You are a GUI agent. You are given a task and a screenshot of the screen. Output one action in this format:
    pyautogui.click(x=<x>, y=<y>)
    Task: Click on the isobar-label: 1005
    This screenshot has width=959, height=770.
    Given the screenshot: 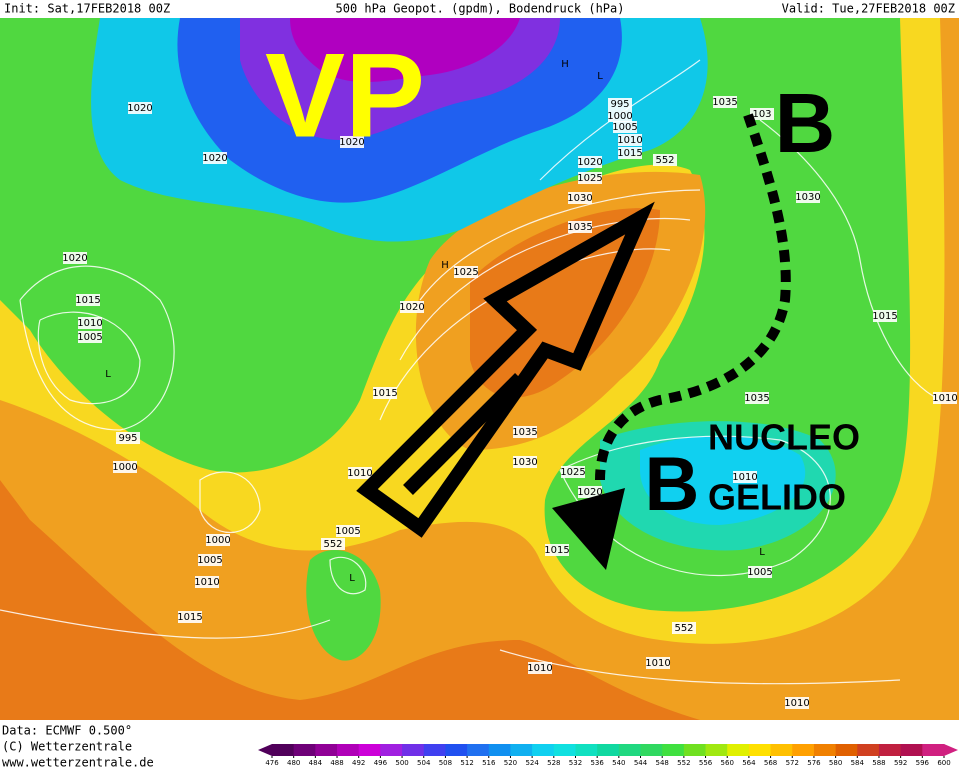 What is the action you would take?
    pyautogui.click(x=759, y=572)
    